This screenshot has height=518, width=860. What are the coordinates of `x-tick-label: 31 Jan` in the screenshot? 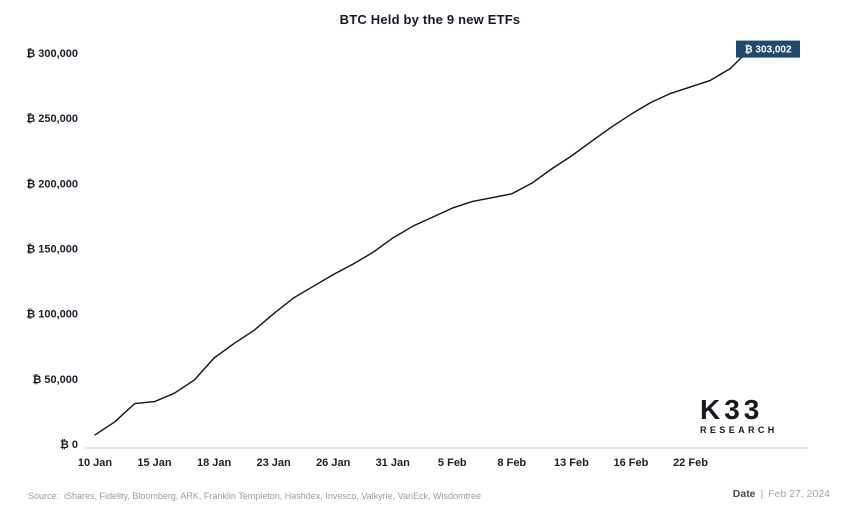 It's located at (393, 463).